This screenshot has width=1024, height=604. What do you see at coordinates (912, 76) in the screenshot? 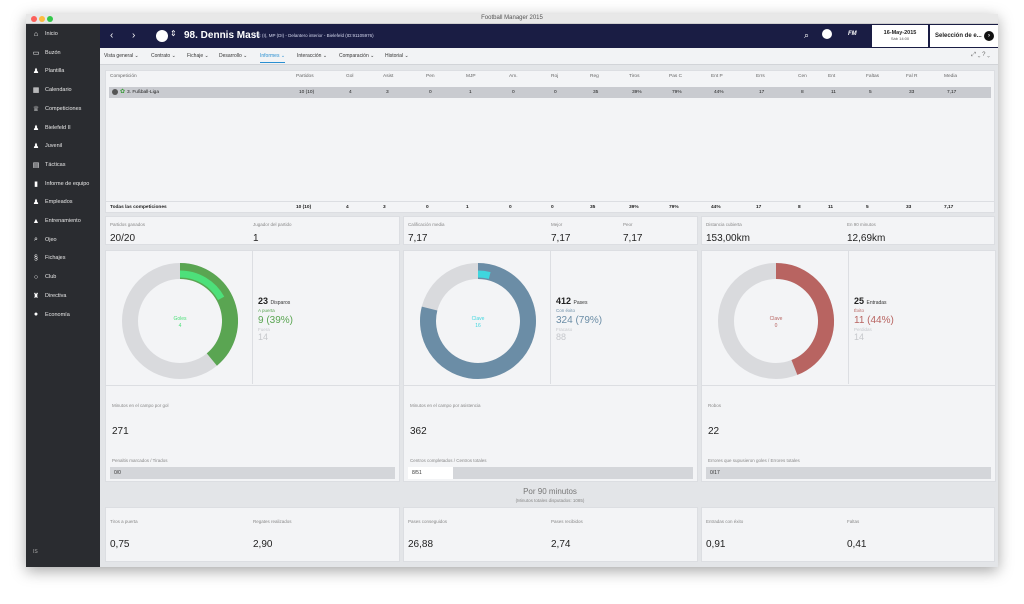
I see `column-header: Fal R` at bounding box center [912, 76].